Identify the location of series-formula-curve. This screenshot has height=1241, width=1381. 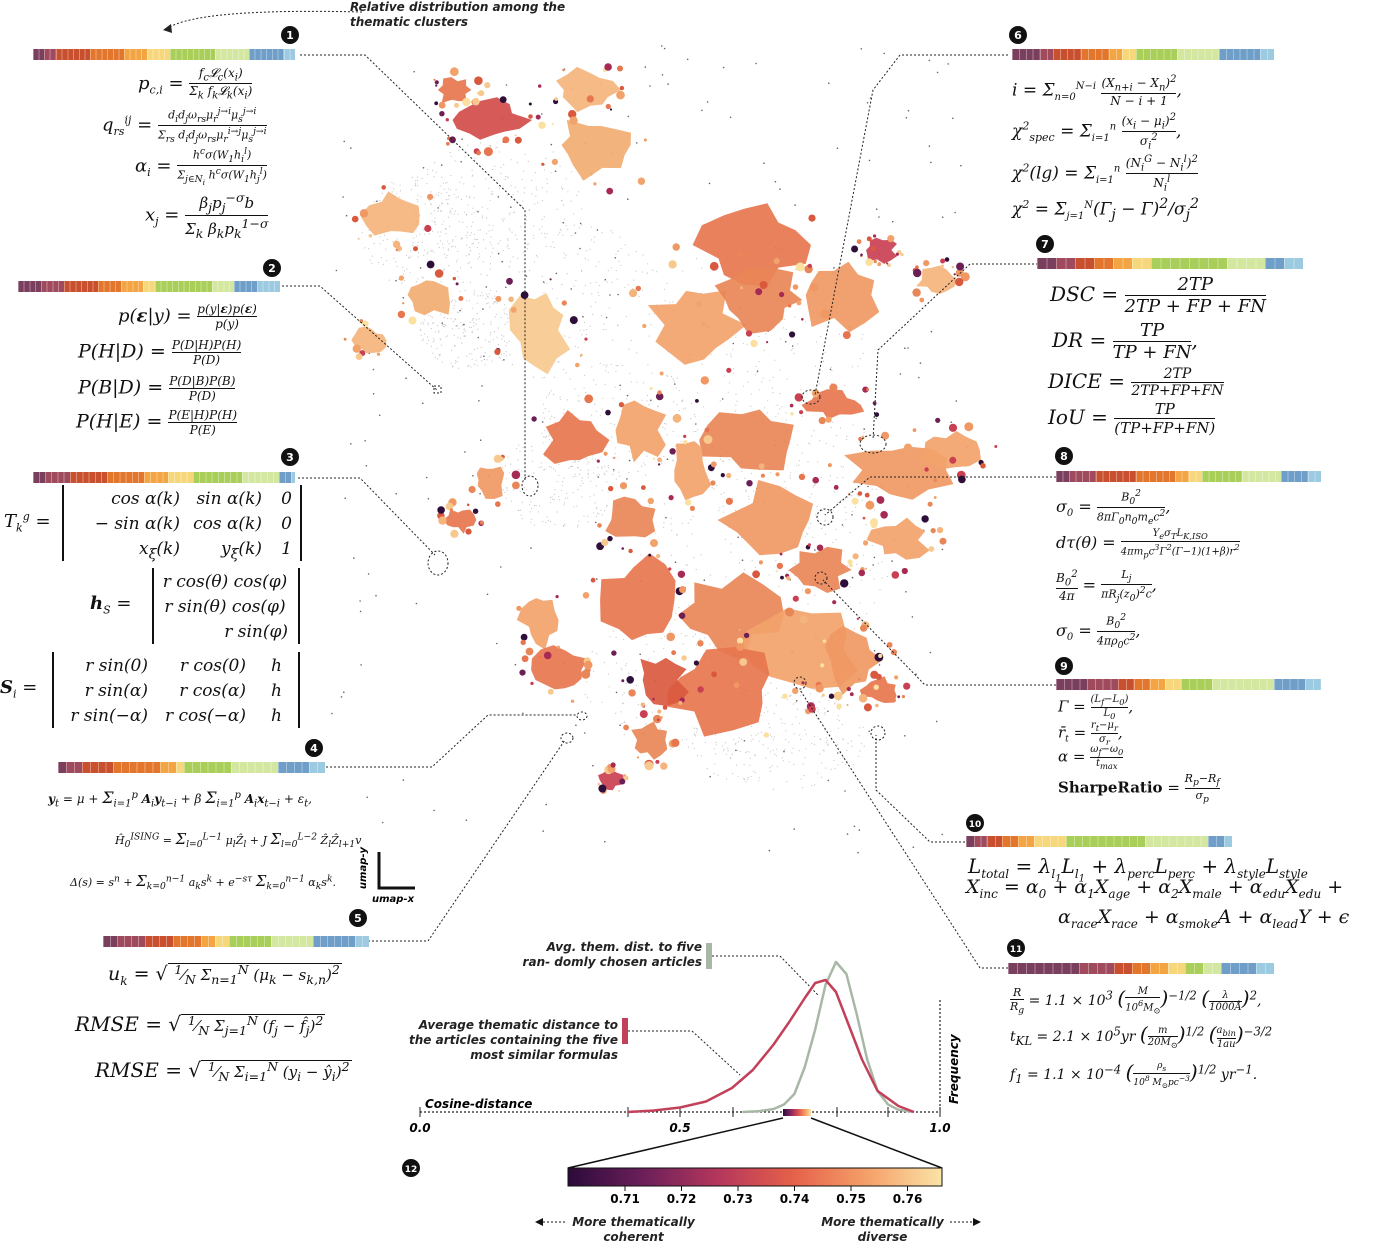
(771, 1046).